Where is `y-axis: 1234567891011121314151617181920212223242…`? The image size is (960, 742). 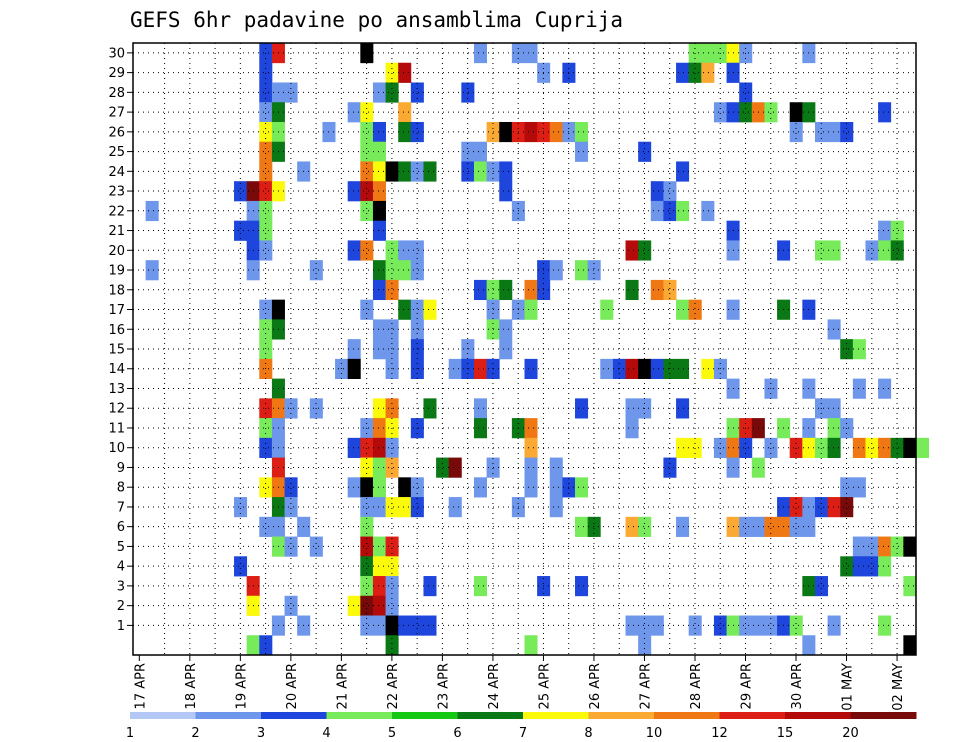
y-axis: 1234567891011121314151617181920212223242… is located at coordinates (120, 340).